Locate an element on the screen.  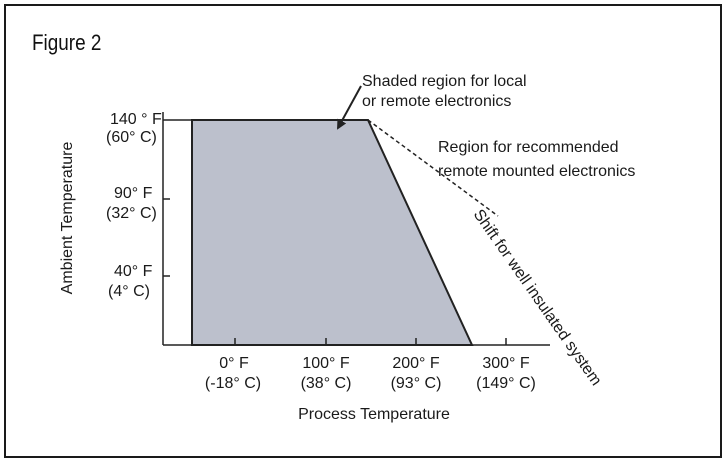
y-tick-label-f: 40° F is located at coordinates (133, 271).